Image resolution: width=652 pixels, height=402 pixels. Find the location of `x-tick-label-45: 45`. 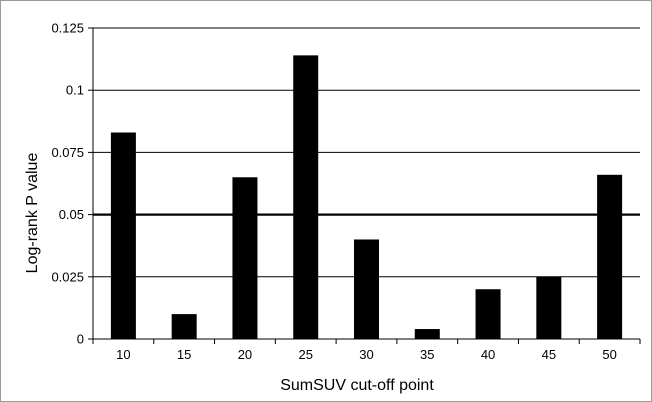

x-tick-label-45: 45 is located at coordinates (549, 354).